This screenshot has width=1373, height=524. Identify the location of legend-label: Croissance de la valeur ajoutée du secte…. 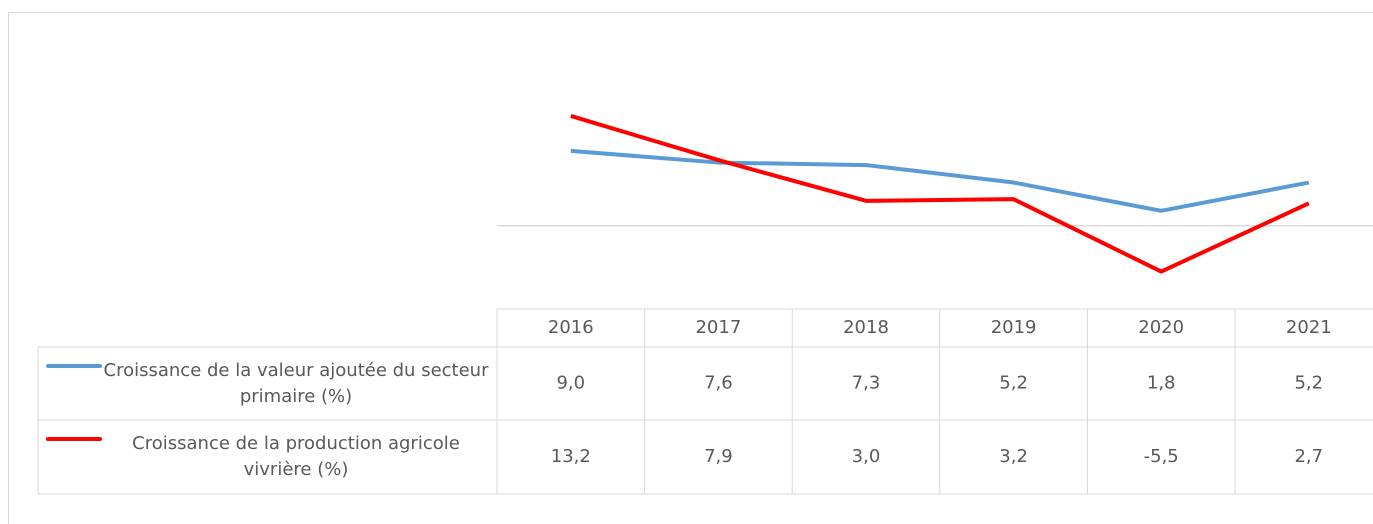
(296, 383).